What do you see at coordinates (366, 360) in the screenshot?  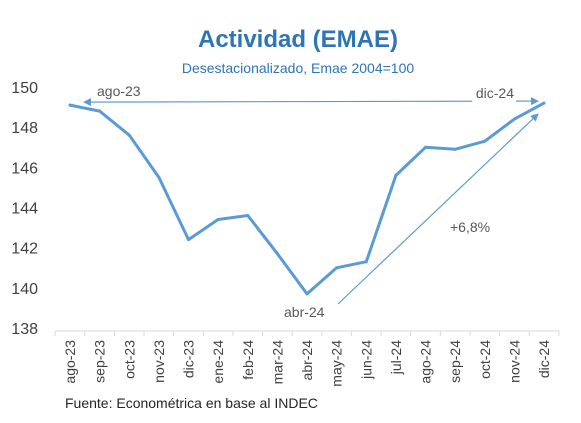 I see `x-tick-label: jun-24` at bounding box center [366, 360].